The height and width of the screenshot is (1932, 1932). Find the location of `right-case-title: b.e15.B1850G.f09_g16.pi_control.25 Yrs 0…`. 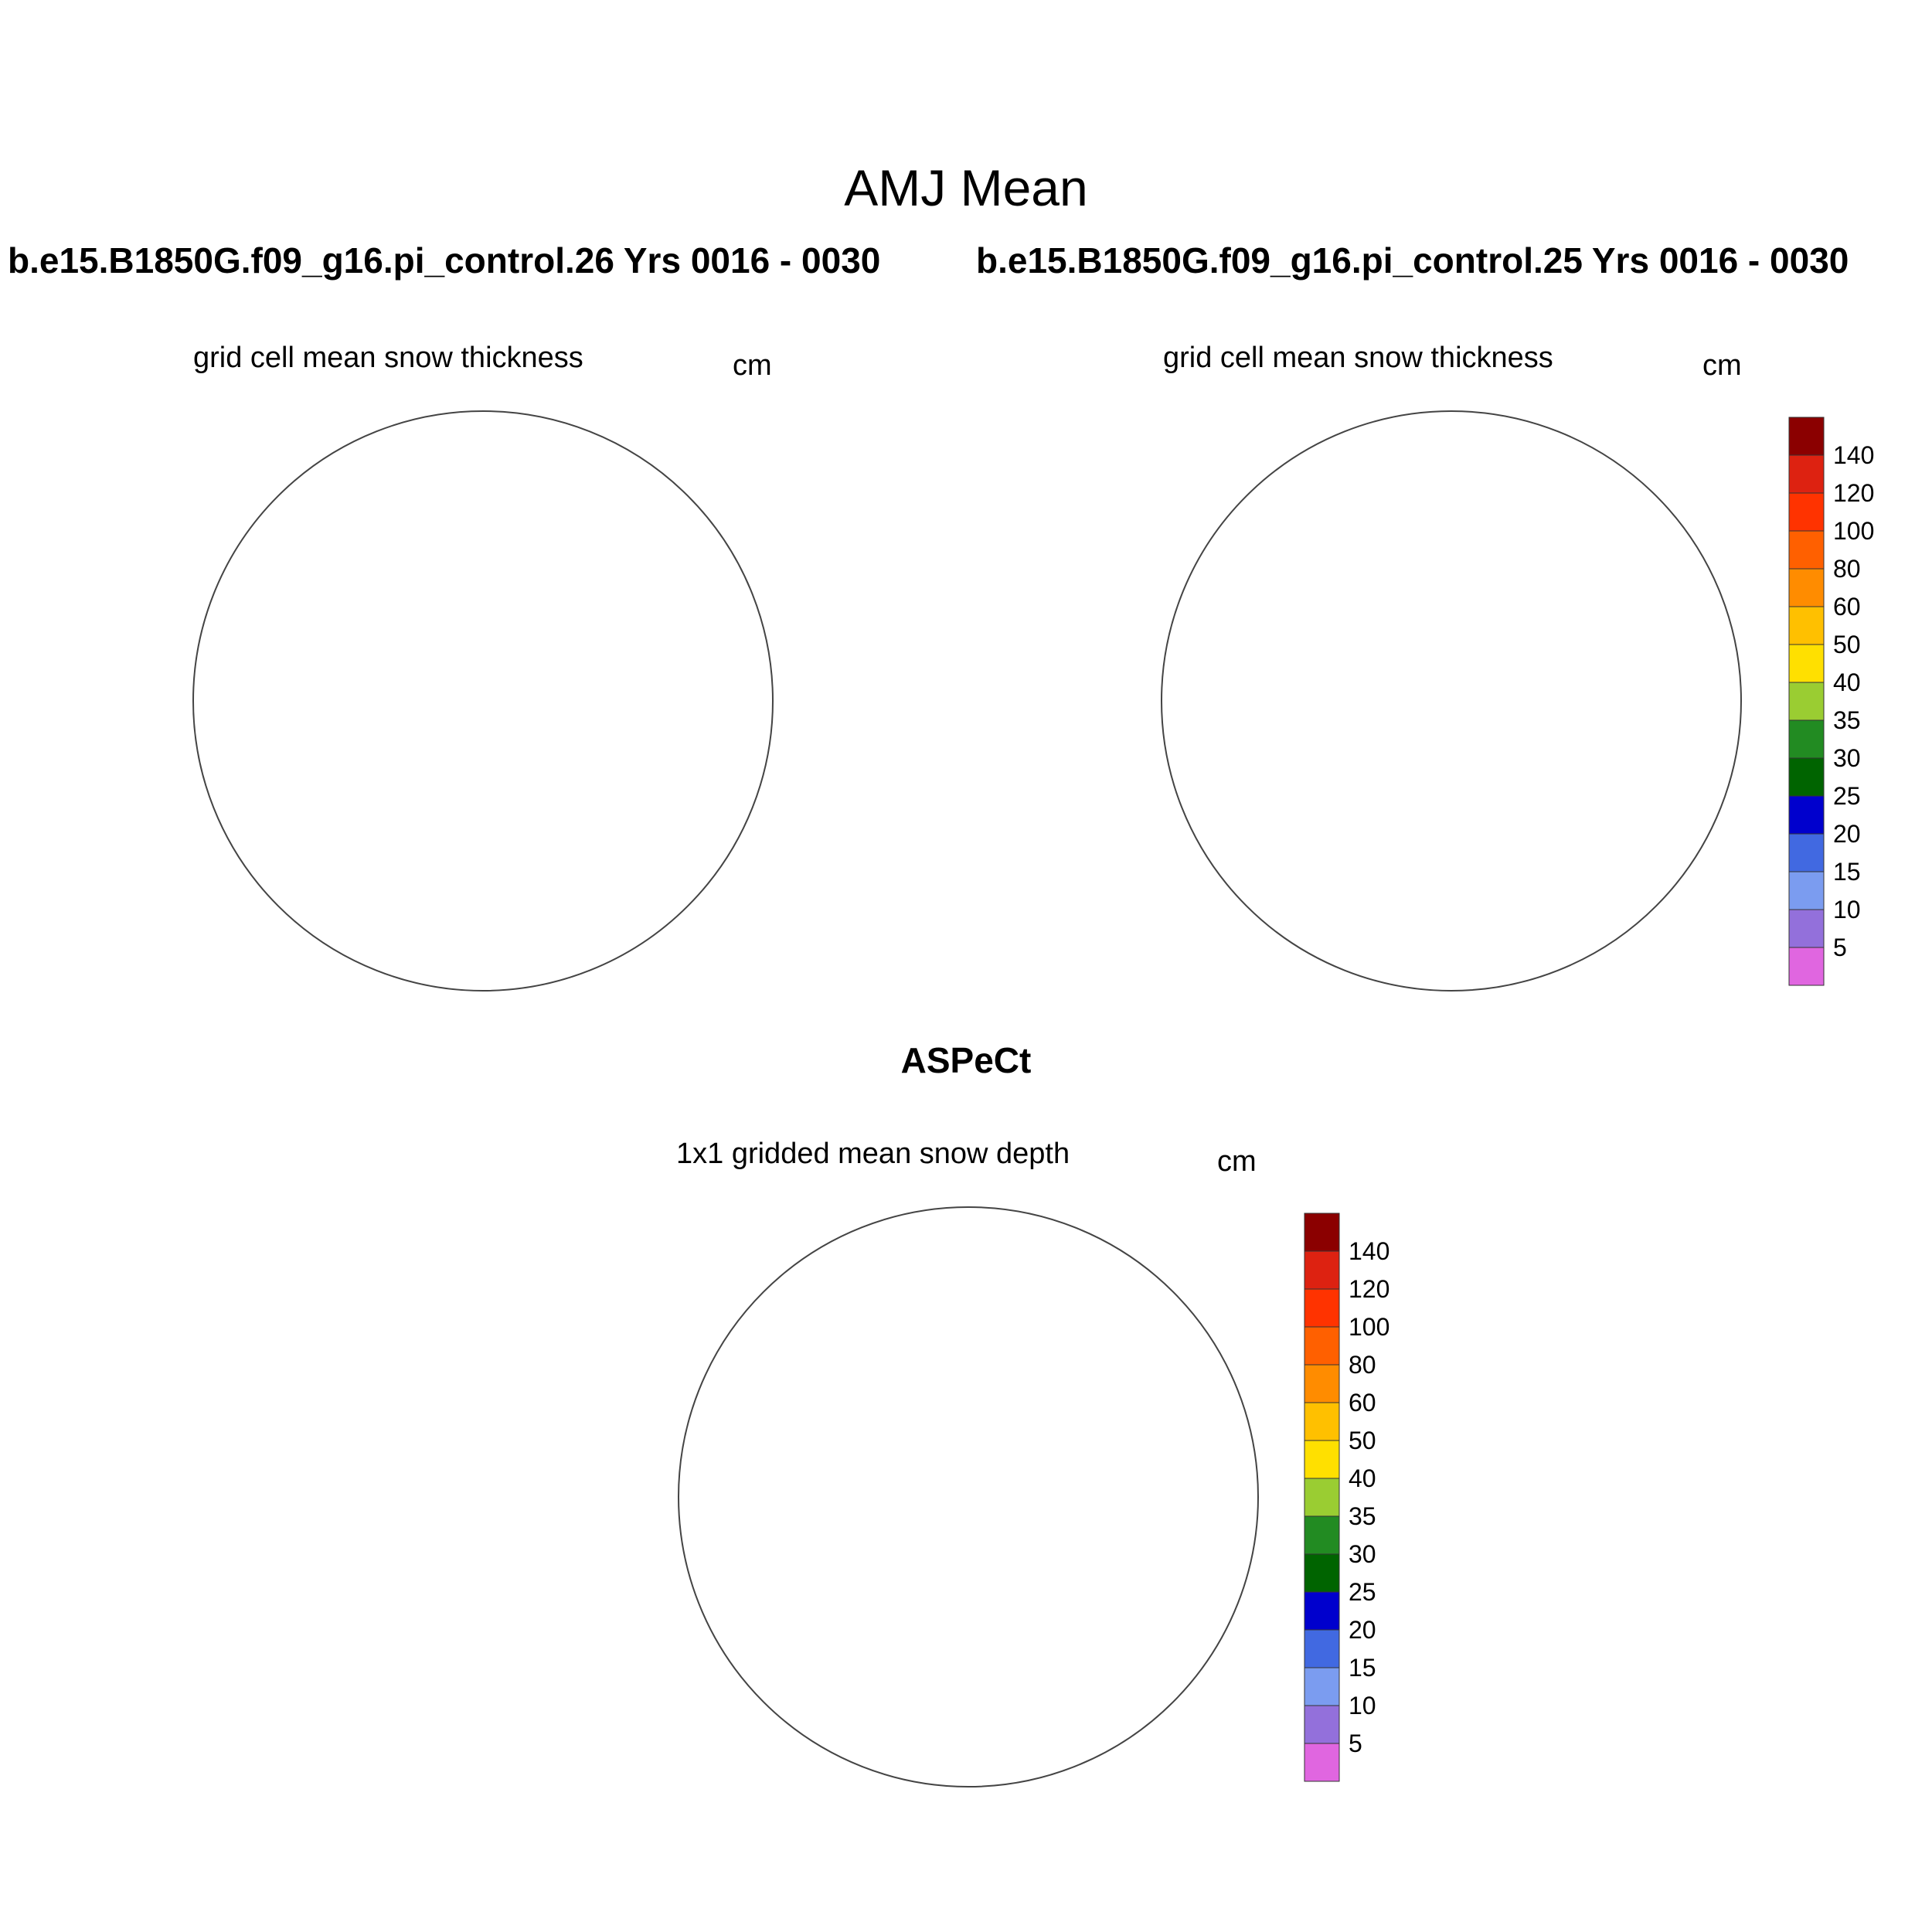

right-case-title: b.e15.B1850G.f09_g16.pi_control.25 Yrs 0… is located at coordinates (1412, 260).